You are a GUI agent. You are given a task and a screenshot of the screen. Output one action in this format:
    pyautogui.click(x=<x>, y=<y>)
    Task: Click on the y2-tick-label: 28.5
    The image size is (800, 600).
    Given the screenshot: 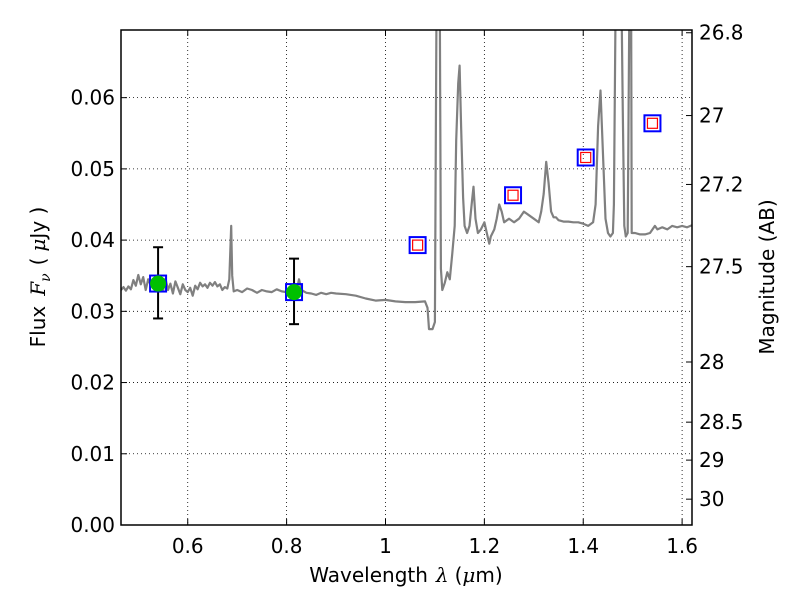 What is the action you would take?
    pyautogui.click(x=721, y=422)
    